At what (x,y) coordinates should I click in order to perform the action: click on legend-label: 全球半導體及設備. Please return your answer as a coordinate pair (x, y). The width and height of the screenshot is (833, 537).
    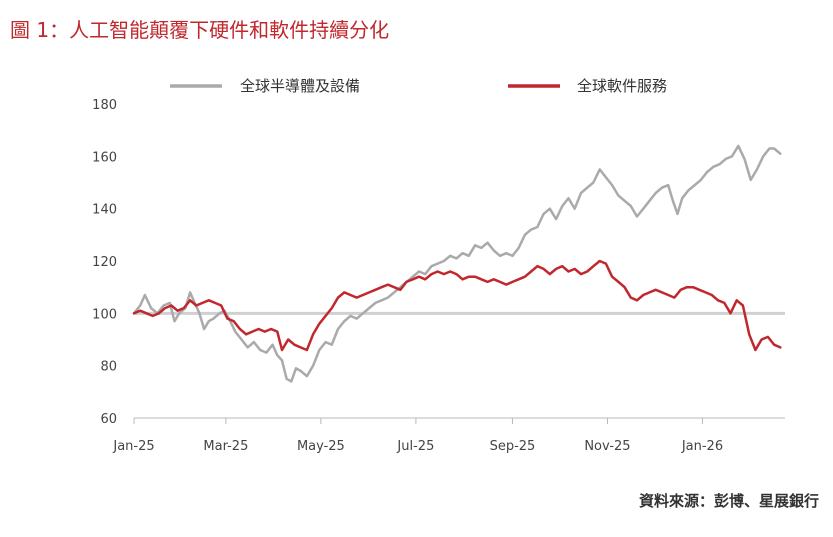
    Looking at the image, I should click on (300, 86).